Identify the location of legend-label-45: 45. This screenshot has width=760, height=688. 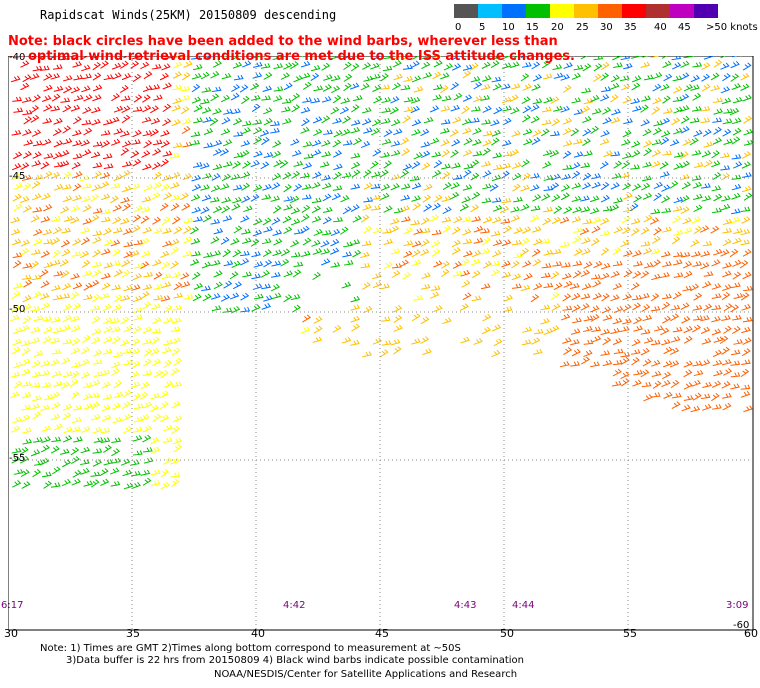
(684, 27).